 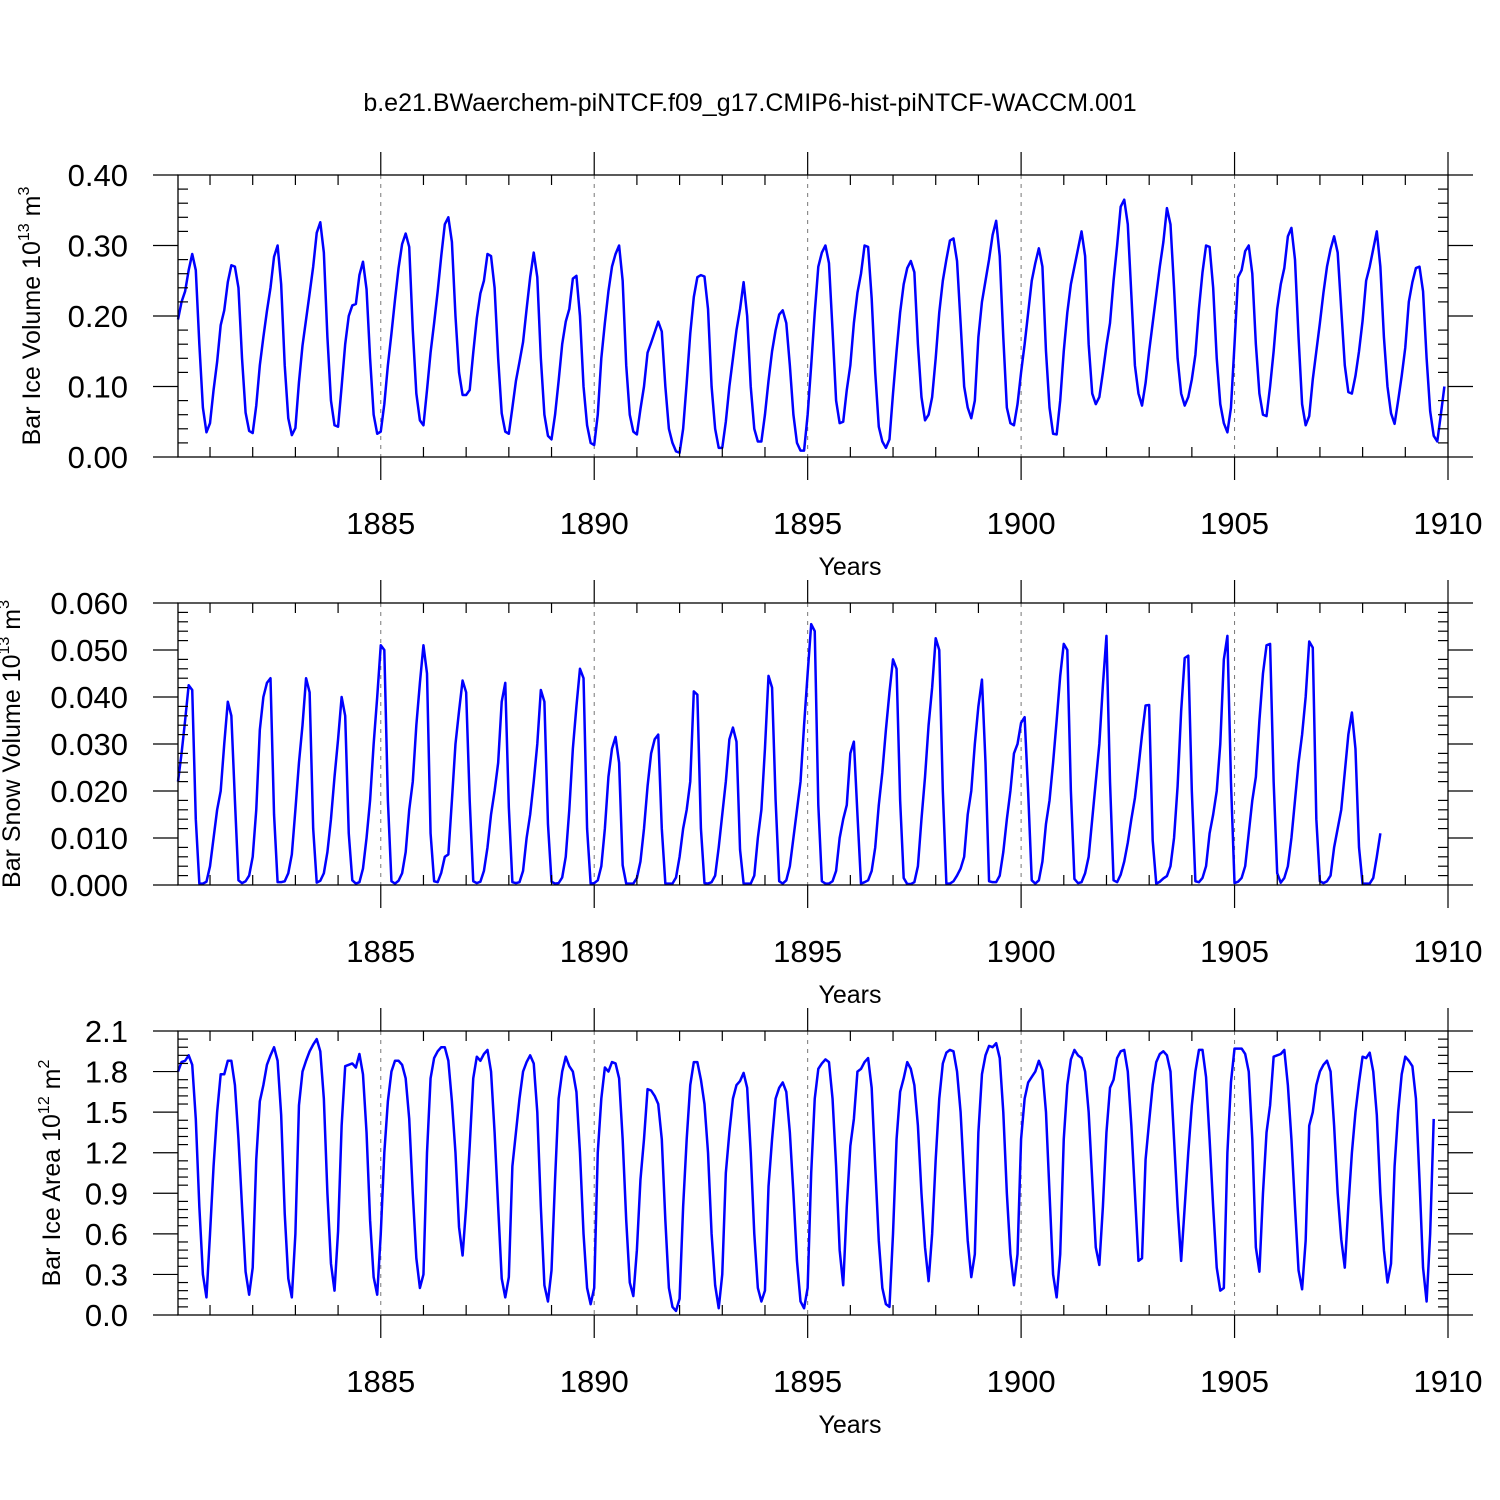 What do you see at coordinates (106, 1072) in the screenshot?
I see `y-tick-label: 1.8` at bounding box center [106, 1072].